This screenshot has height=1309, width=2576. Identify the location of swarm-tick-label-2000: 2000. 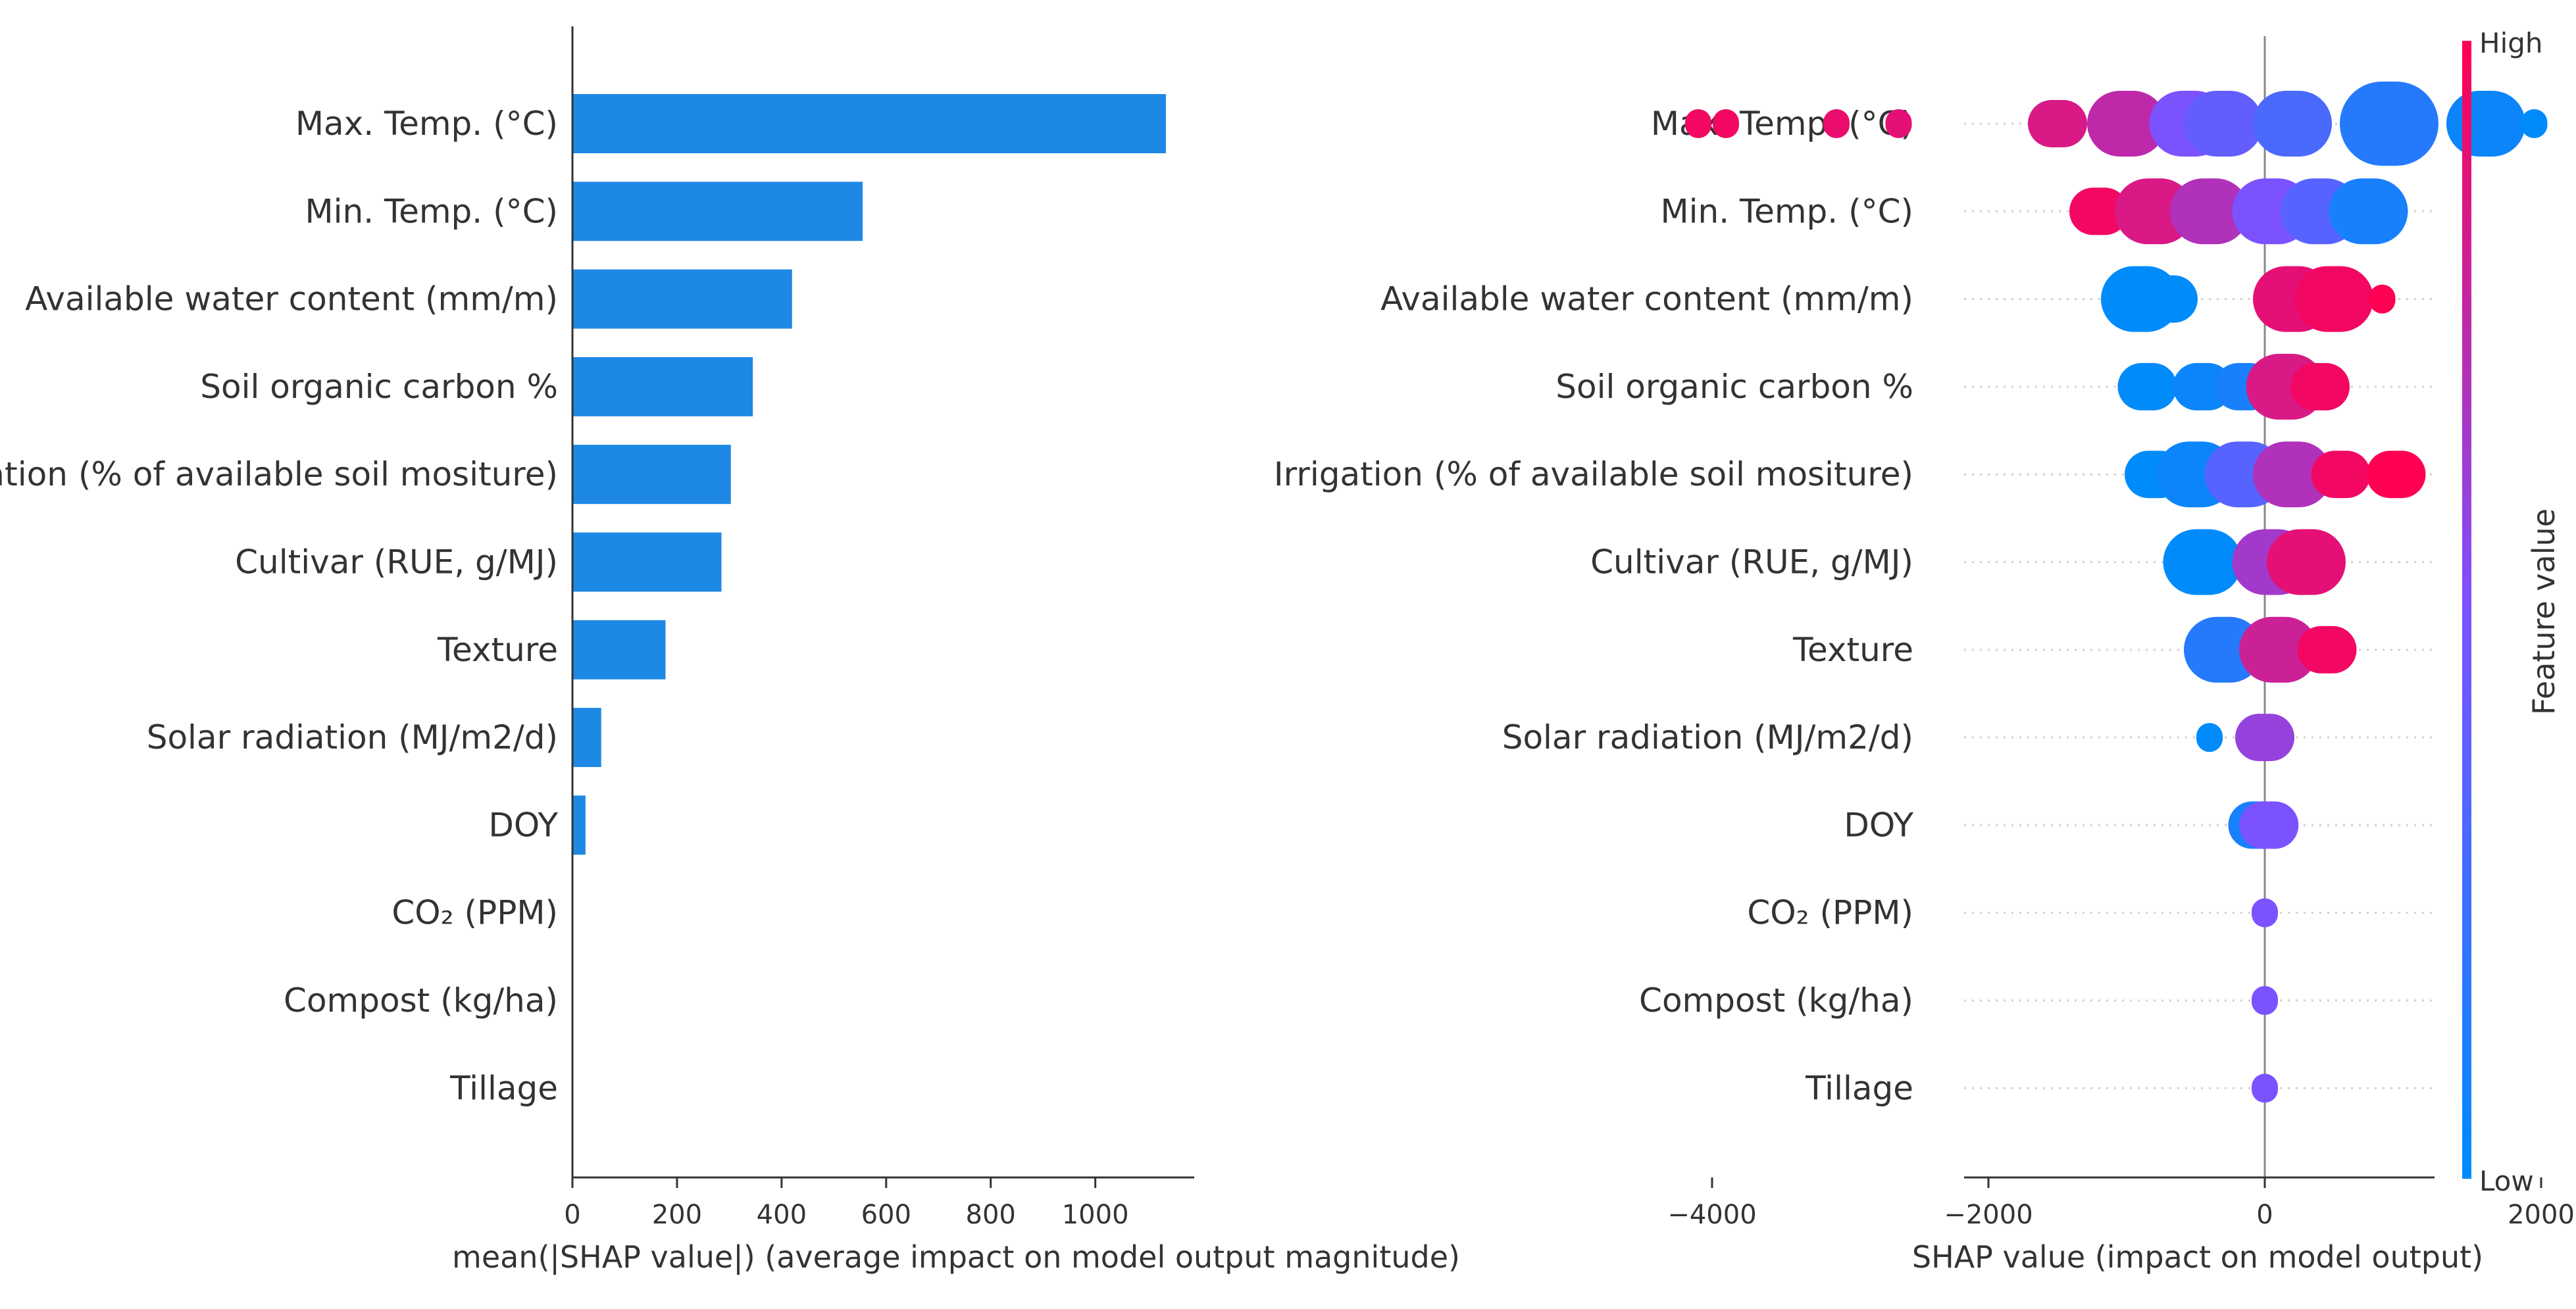
(2541, 1215).